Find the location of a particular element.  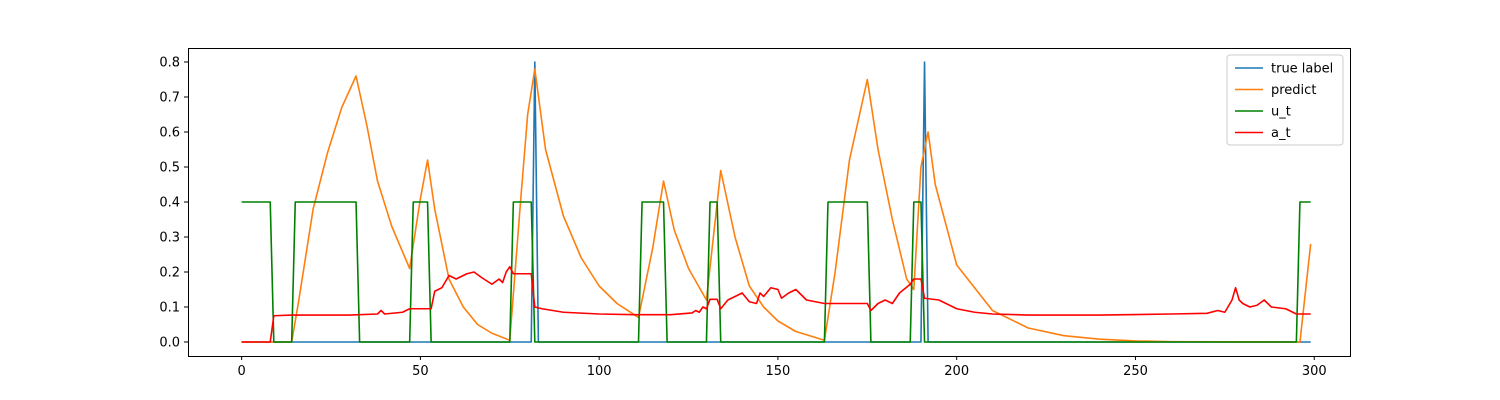

x-tick-label: 50 is located at coordinates (420, 371).